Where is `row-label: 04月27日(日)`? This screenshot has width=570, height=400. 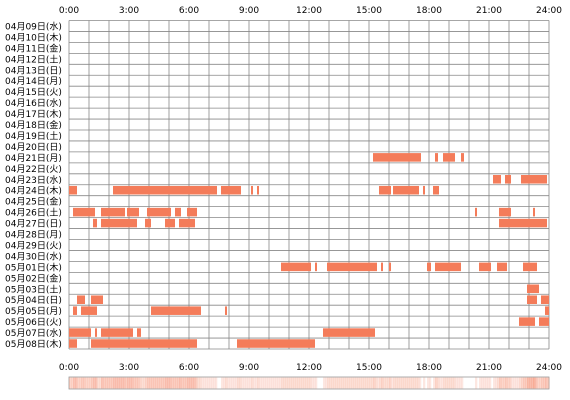
row-label: 04月27日(日) is located at coordinates (33, 224).